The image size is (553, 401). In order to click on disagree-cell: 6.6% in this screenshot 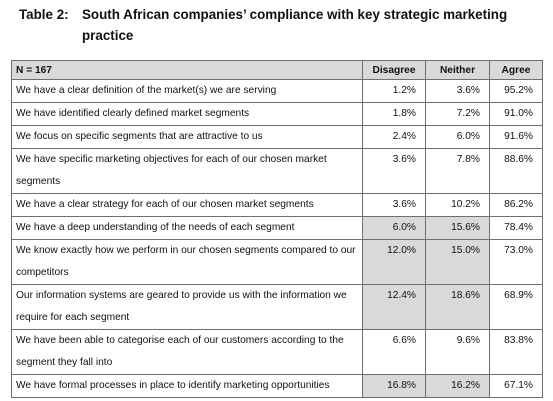, I will do `click(394, 352)`.